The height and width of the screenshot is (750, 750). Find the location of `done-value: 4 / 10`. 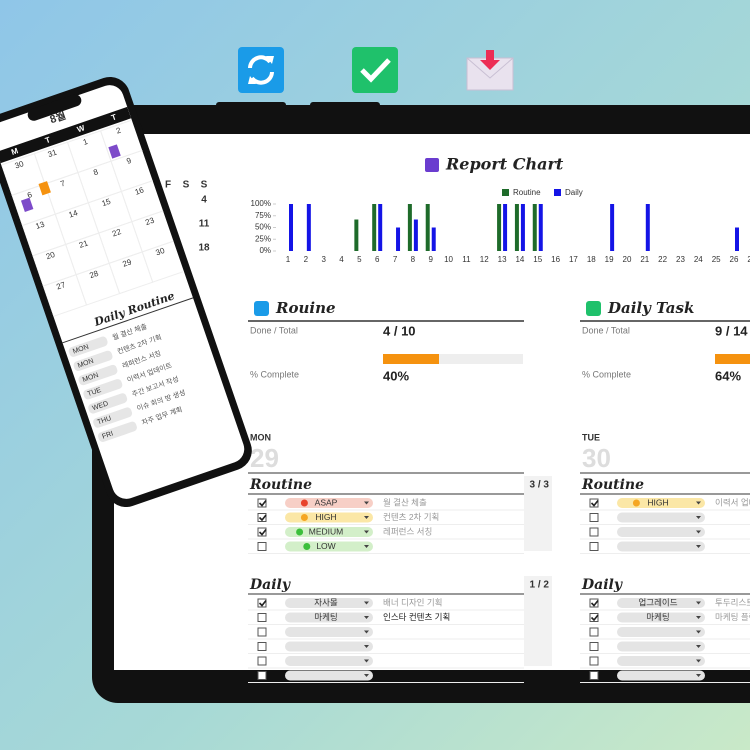

done-value: 4 / 10 is located at coordinates (399, 330).